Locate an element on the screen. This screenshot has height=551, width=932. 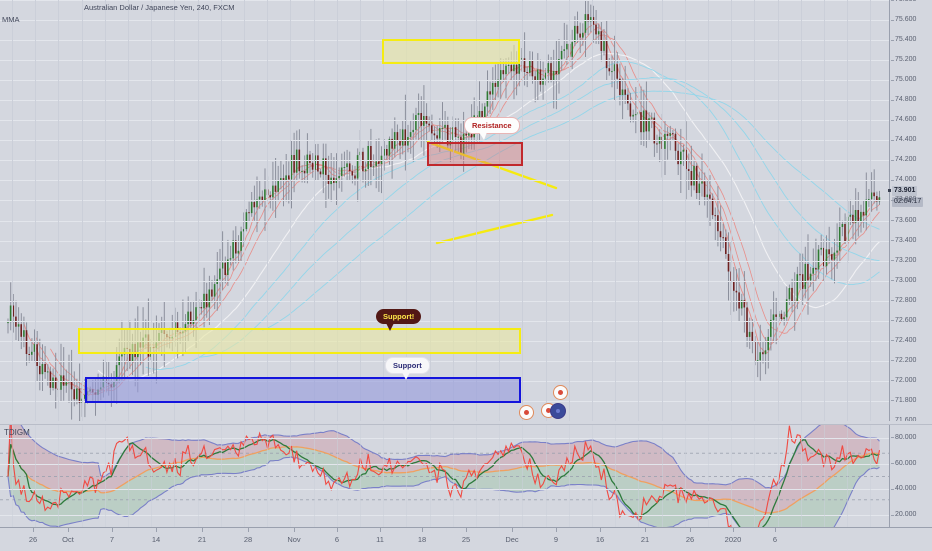
tdi-axis-tick: 20.000 is located at coordinates (903, 515).